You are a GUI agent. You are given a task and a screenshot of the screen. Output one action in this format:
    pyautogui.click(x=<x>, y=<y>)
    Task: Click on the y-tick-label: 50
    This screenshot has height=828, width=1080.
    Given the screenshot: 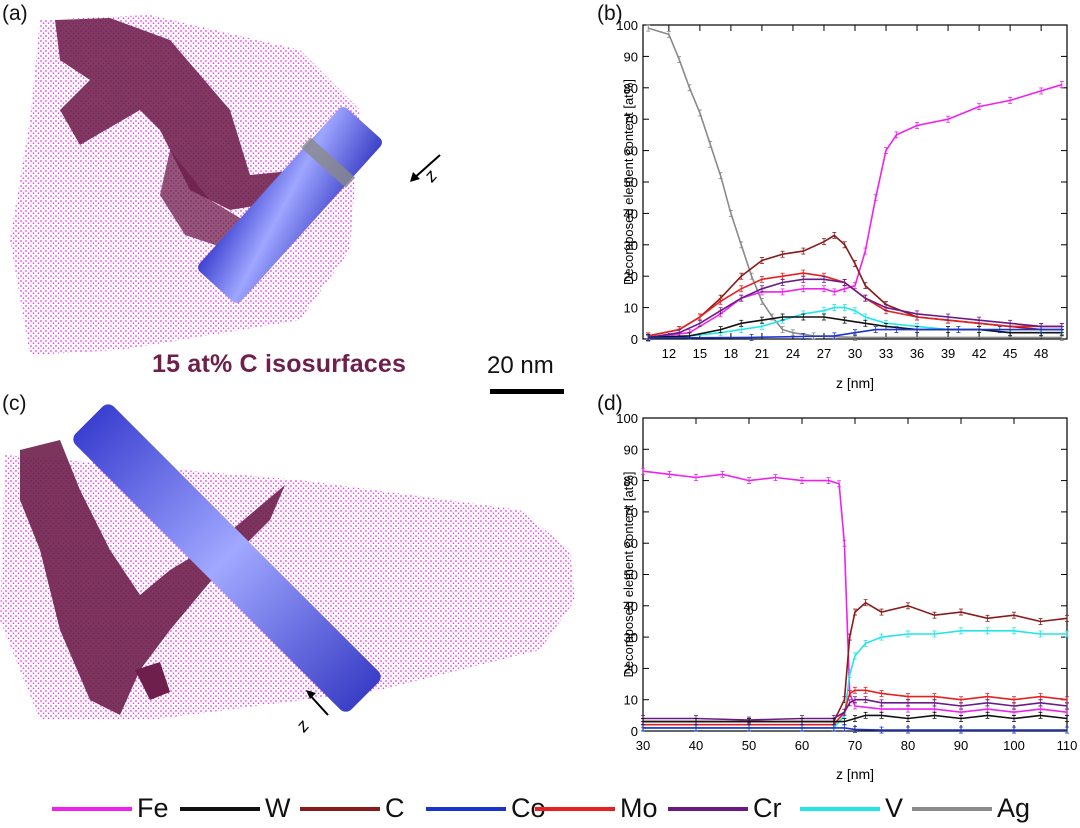 What is the action you would take?
    pyautogui.click(x=631, y=575)
    